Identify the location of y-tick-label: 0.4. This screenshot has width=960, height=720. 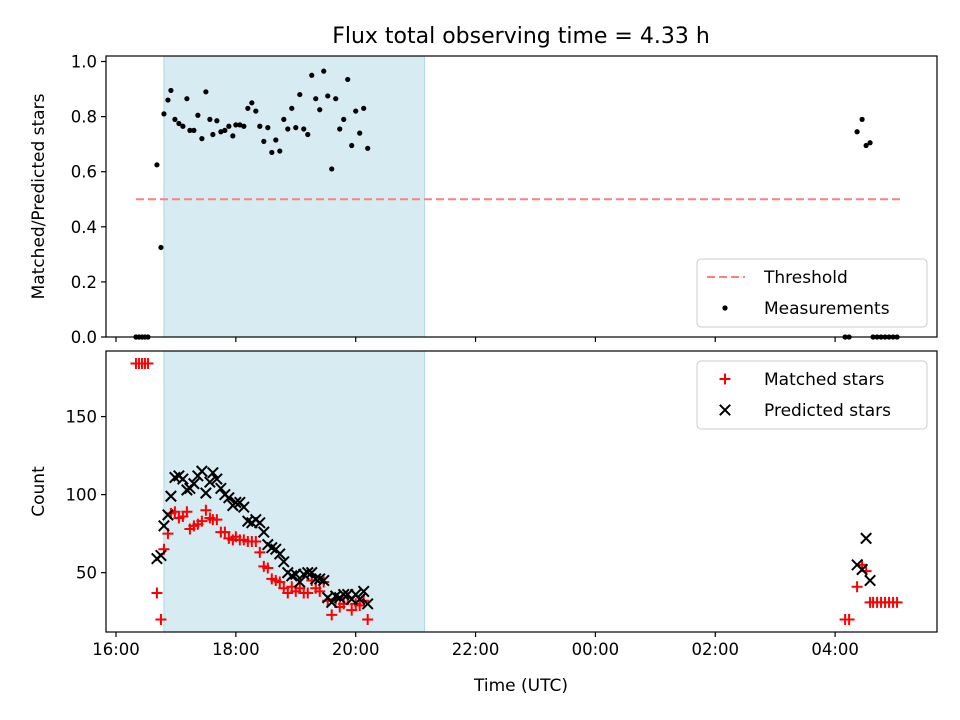
(84, 227).